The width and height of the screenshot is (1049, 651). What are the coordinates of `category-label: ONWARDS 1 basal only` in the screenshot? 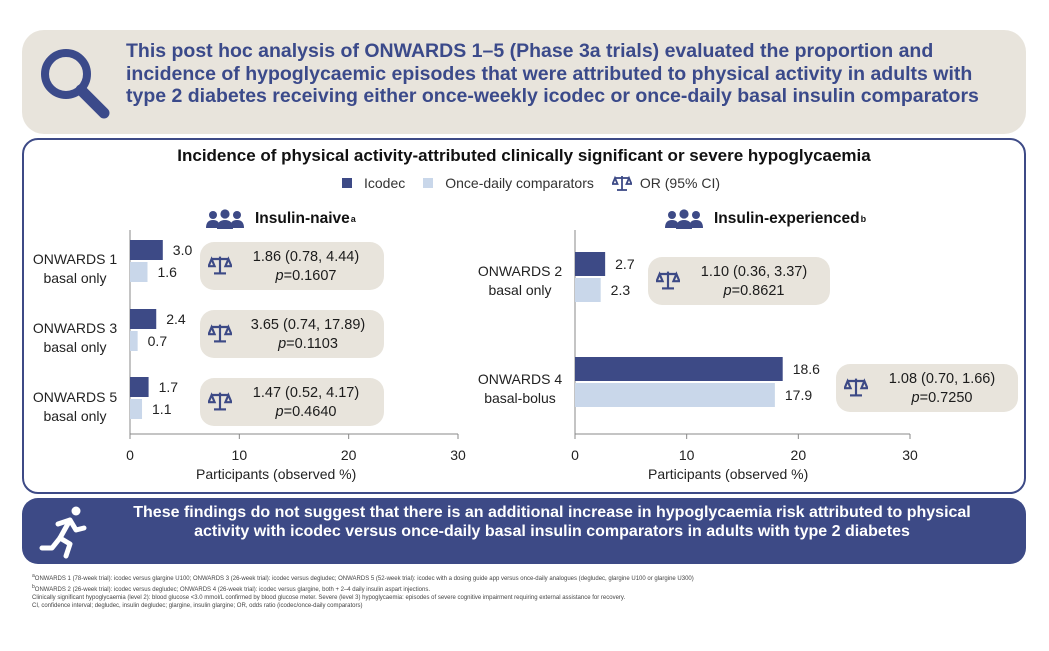 It's located at (75, 269).